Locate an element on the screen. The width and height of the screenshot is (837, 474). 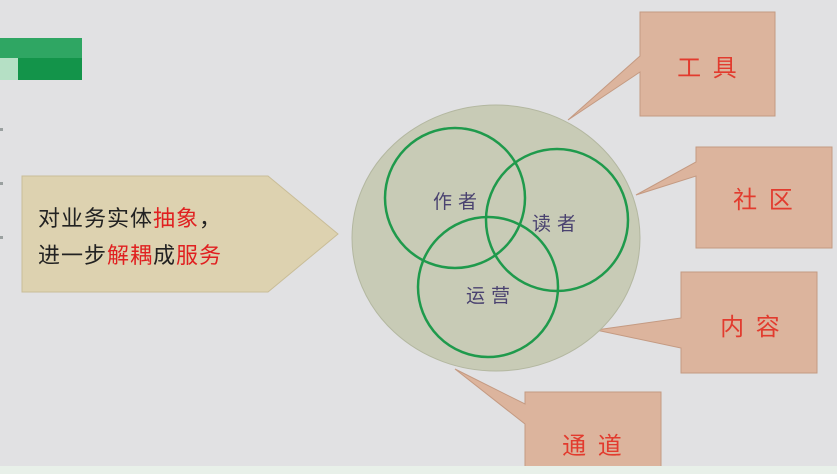
callout-community is located at coordinates (734, 197).